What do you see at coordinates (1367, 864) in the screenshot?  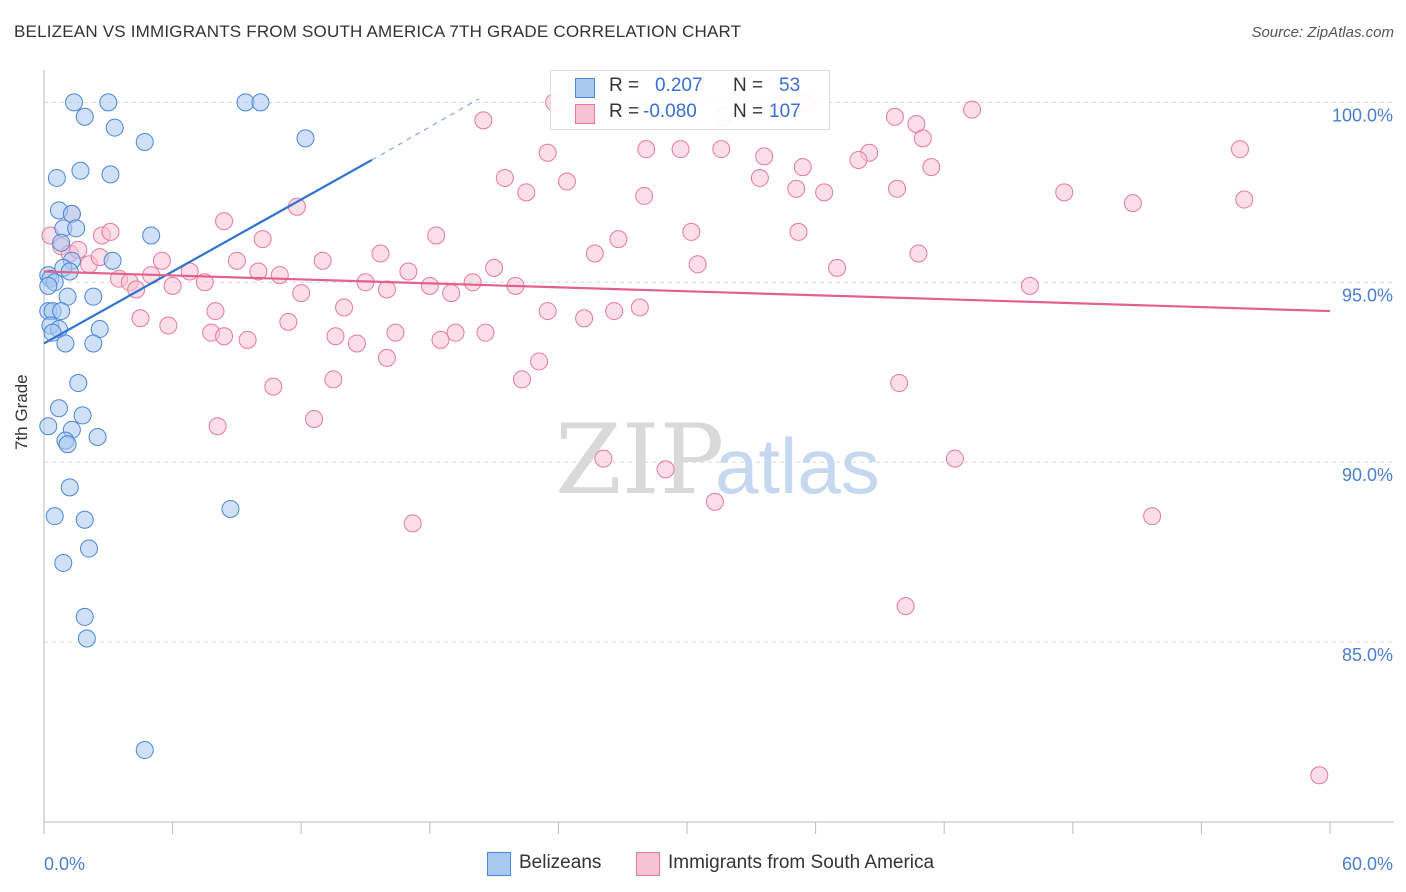 I see `x-tick-label: 60.0%` at bounding box center [1367, 864].